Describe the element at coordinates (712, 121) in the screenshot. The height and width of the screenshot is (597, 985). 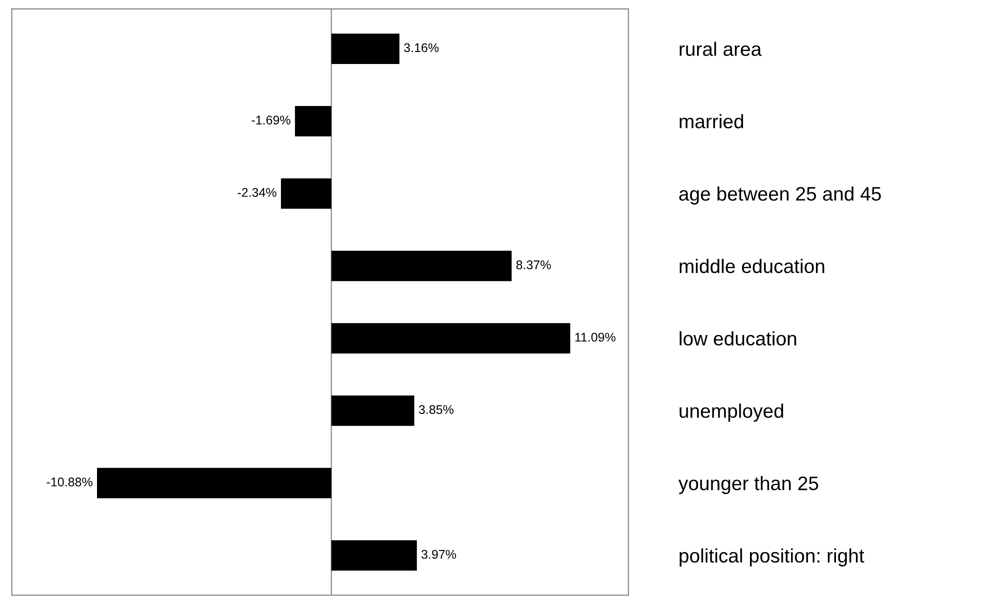
I see `y-tick-label: married` at that location.